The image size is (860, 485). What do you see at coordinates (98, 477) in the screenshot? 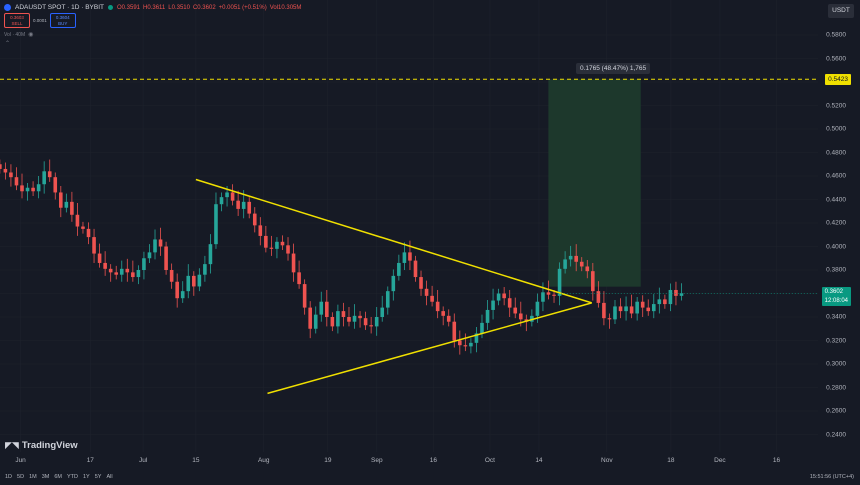
I see `range-5y: 5Y` at bounding box center [98, 477].